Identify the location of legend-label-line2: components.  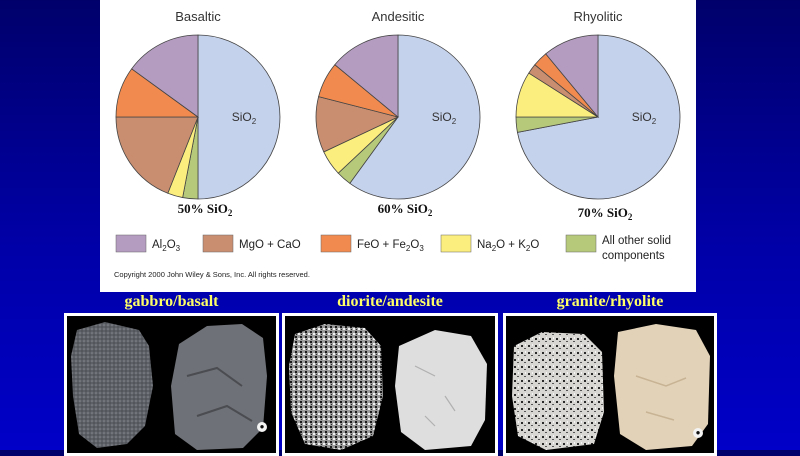
(633, 256).